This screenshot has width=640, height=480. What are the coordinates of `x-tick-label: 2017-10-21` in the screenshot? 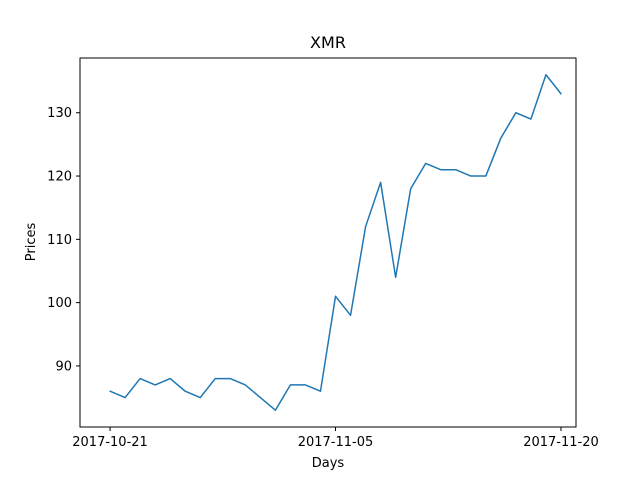 It's located at (110, 442).